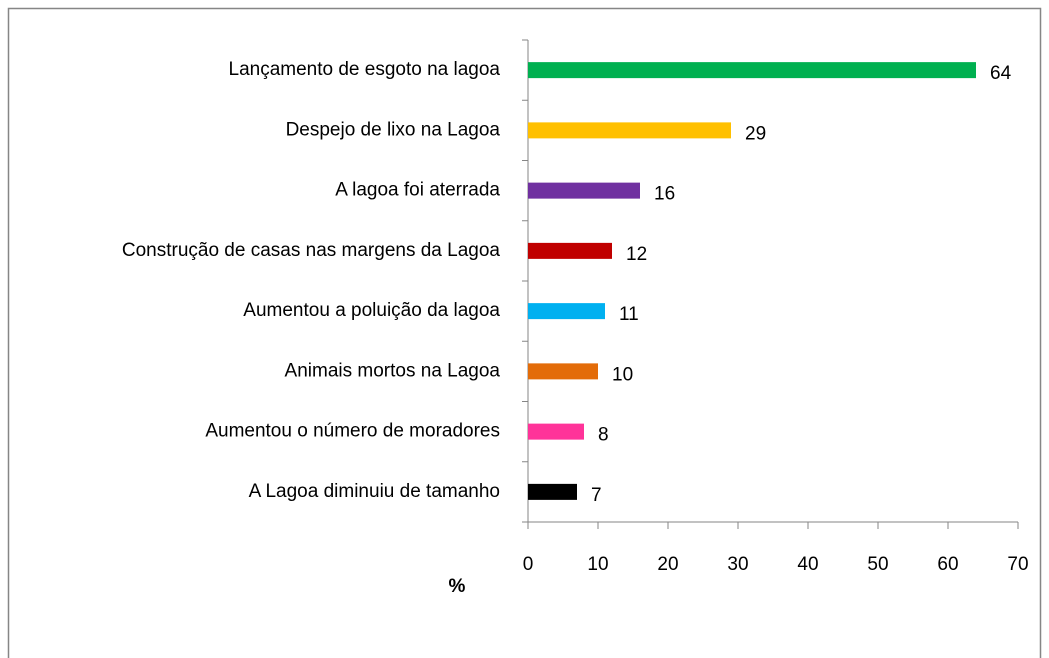 This screenshot has width=1049, height=658. What do you see at coordinates (374, 491) in the screenshot?
I see `category-label: A Lagoa diminuiu de tamanho` at bounding box center [374, 491].